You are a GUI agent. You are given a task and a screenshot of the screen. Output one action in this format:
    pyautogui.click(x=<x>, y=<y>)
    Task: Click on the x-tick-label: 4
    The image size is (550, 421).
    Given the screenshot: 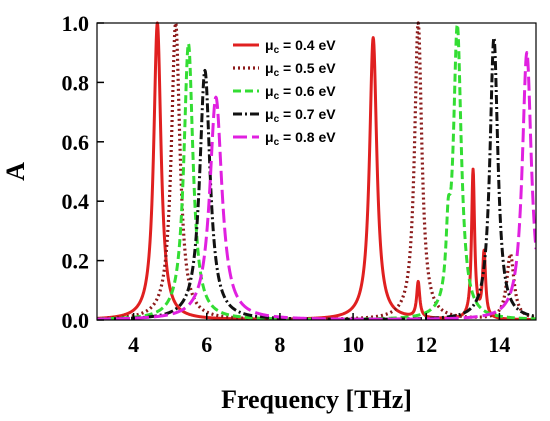 What is the action you would take?
    pyautogui.click(x=133, y=344)
    